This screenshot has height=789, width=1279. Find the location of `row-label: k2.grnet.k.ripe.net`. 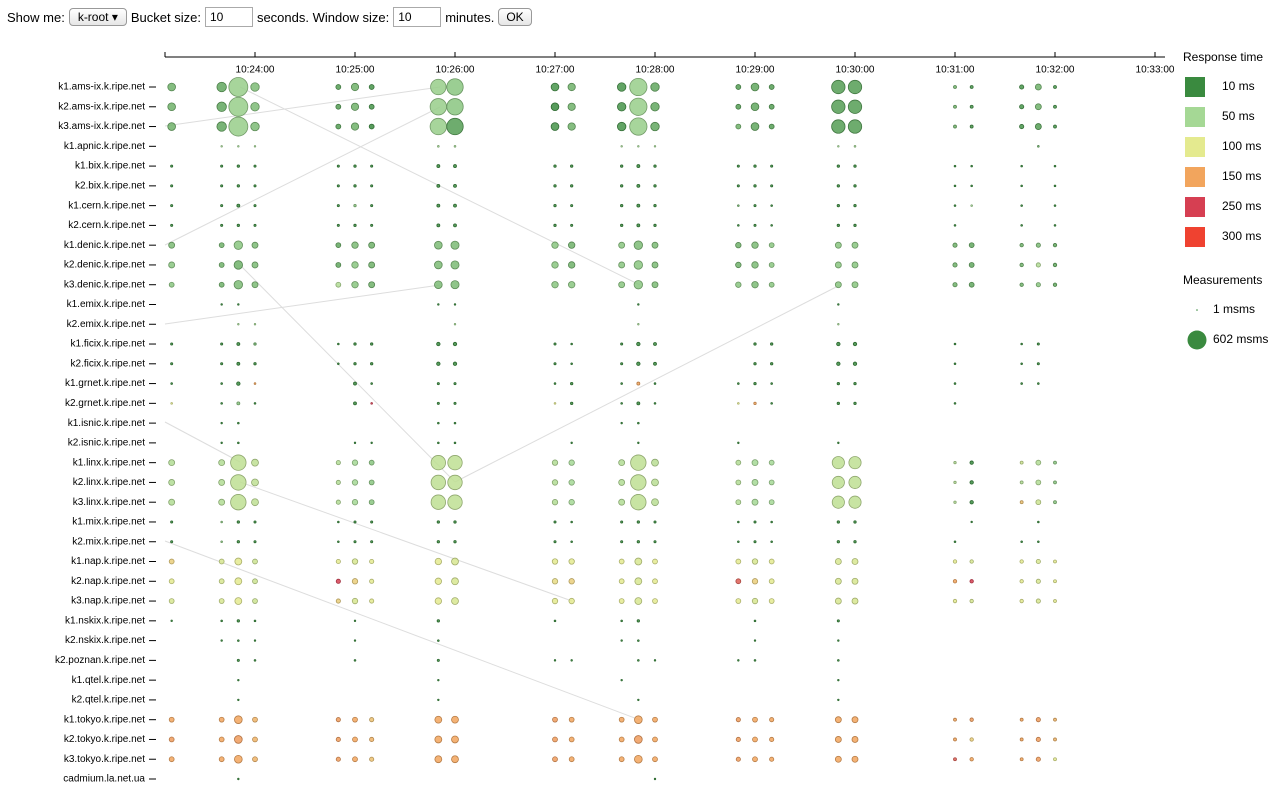

row-label: k2.grnet.k.ripe.net is located at coordinates (105, 403).